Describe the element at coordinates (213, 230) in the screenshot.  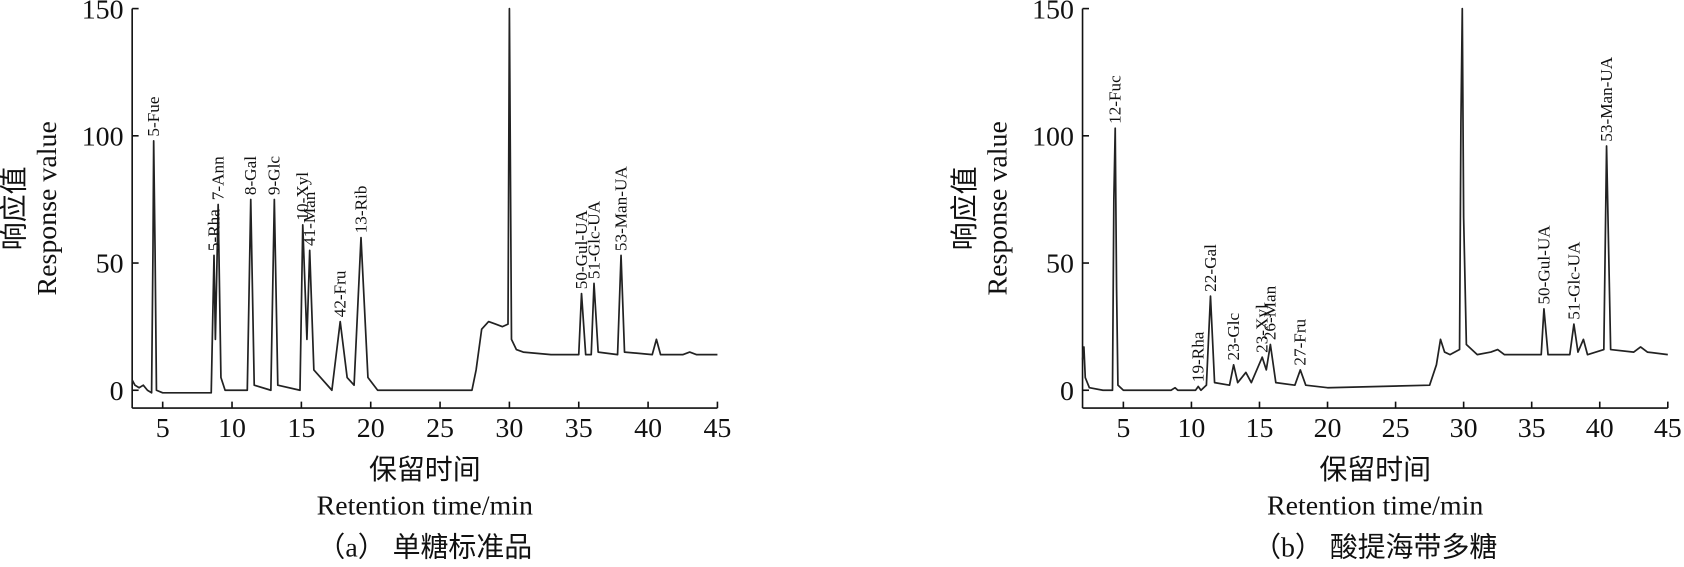
I see `peak-label: 5-Rha` at that location.